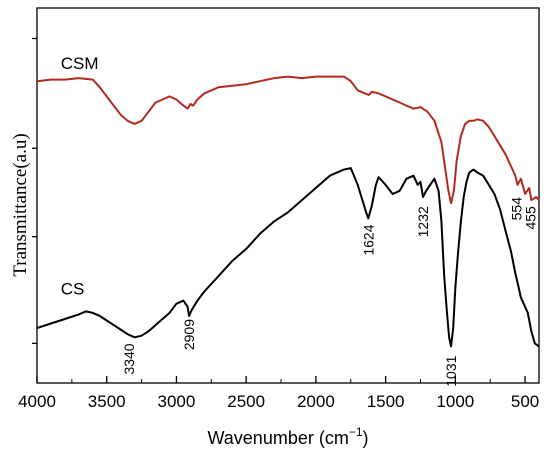 The image size is (550, 456). Describe the element at coordinates (73, 289) in the screenshot. I see `series-label-cs: CS` at that location.